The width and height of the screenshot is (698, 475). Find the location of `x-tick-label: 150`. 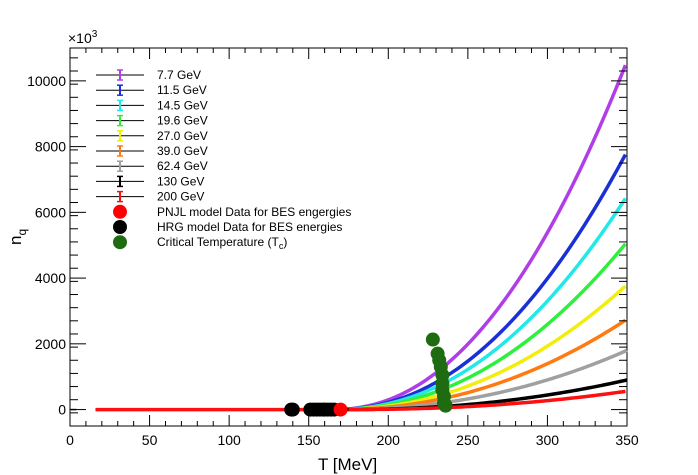

x-tick-label: 150 is located at coordinates (309, 440).